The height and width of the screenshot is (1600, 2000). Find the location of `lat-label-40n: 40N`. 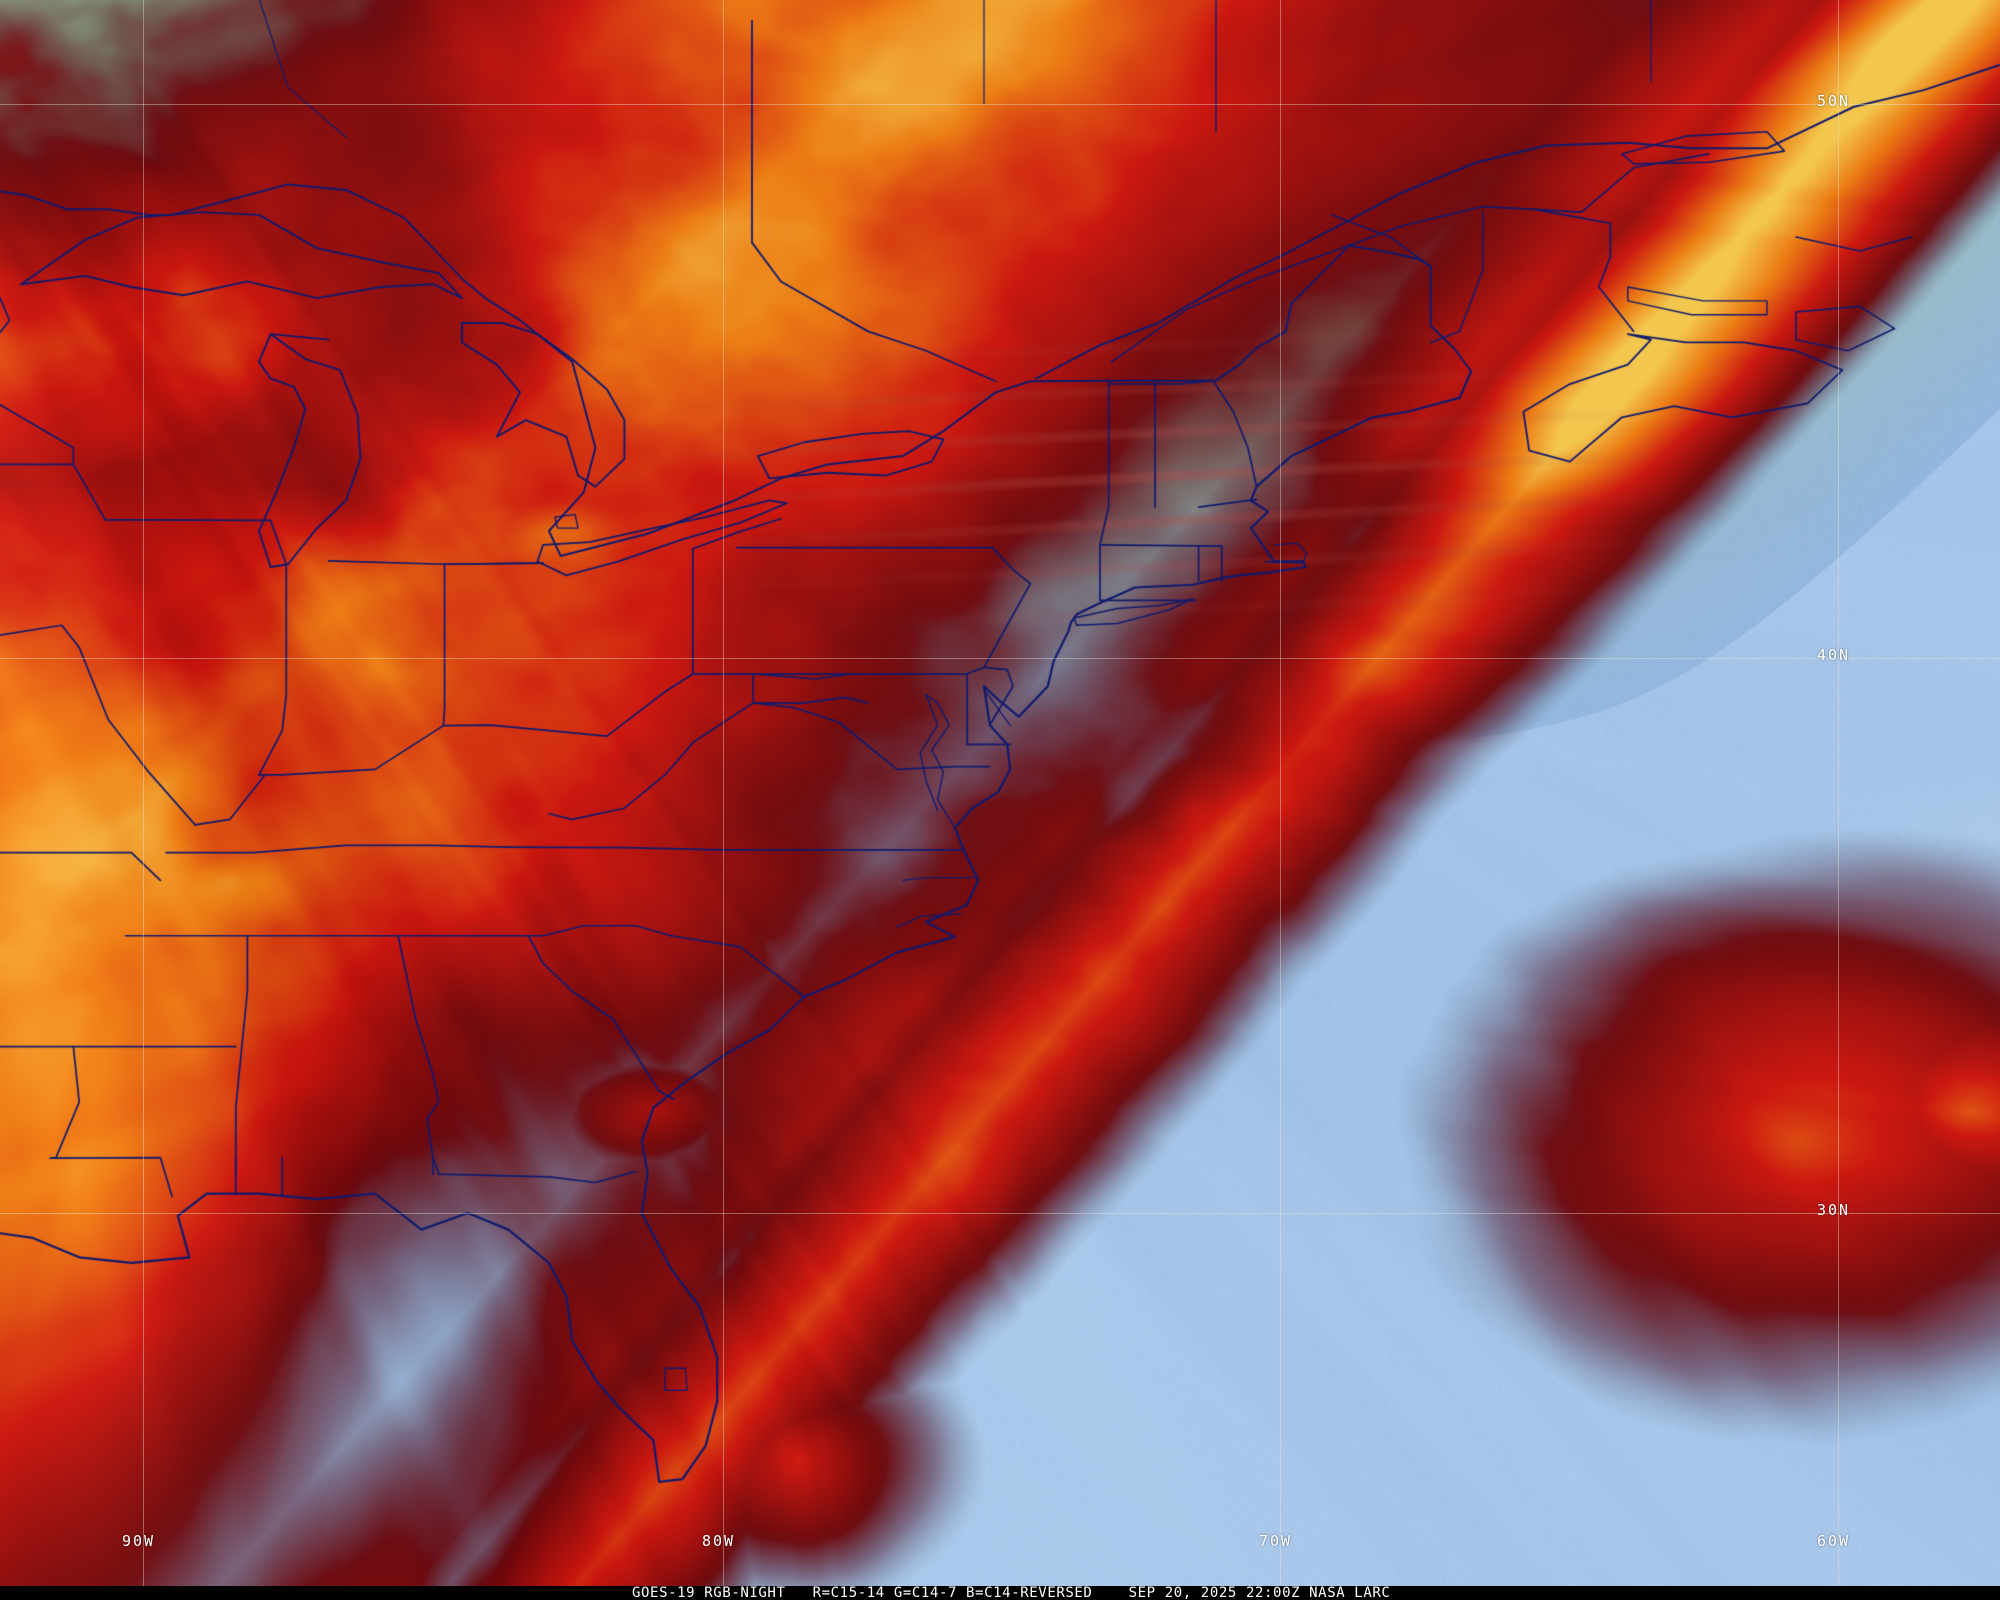

lat-label-40n: 40N is located at coordinates (1834, 655).